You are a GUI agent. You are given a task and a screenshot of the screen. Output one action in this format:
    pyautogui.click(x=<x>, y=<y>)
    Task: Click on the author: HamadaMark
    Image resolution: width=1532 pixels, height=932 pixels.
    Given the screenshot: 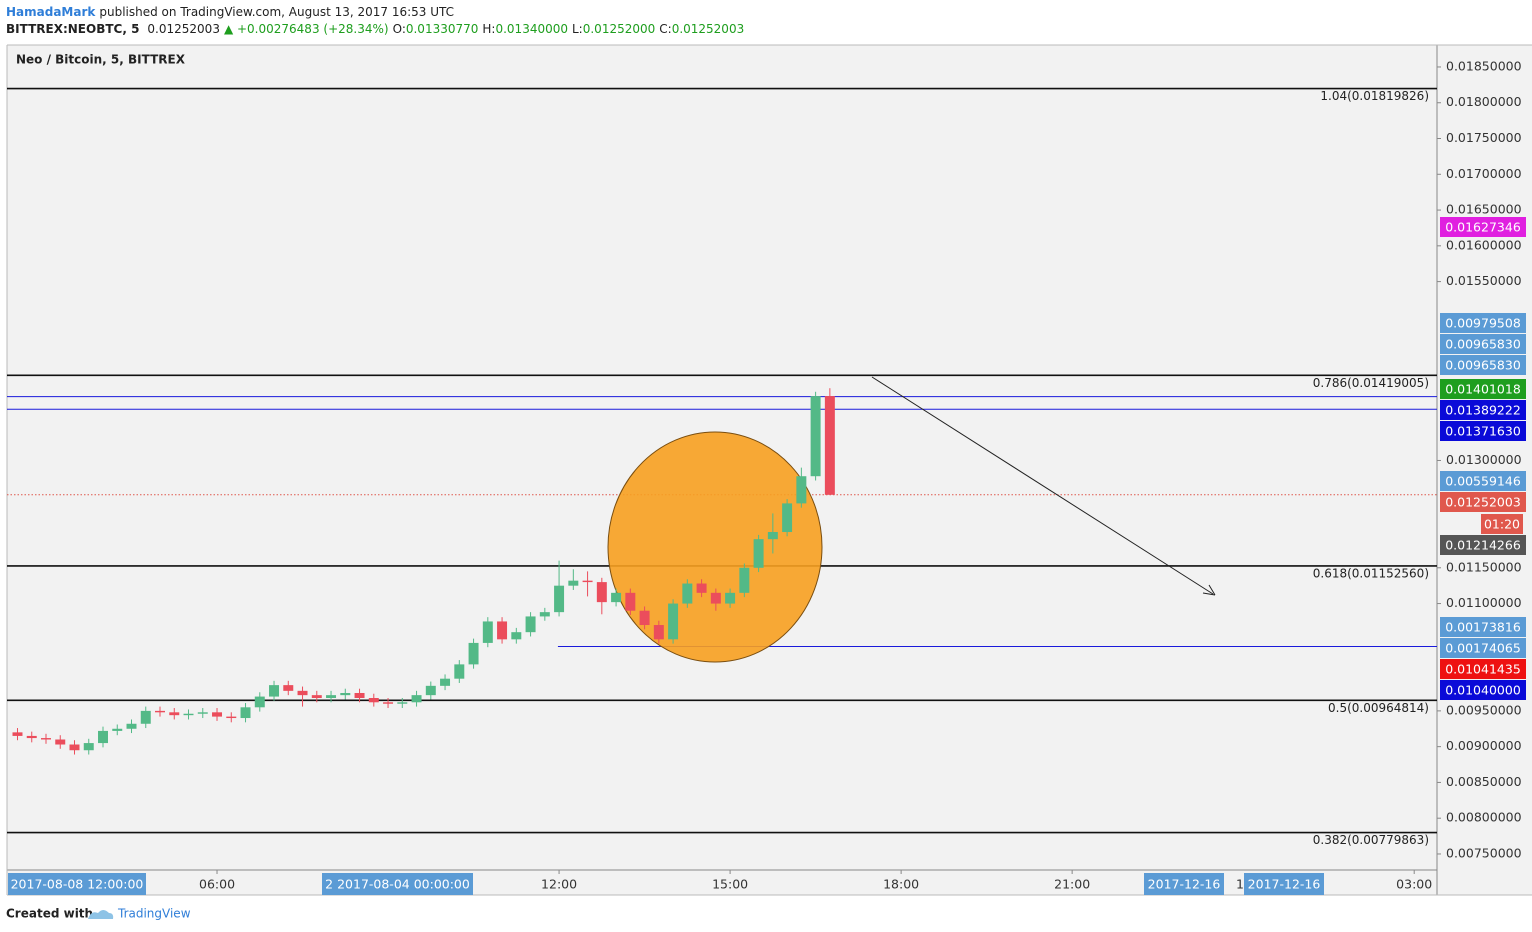 What is the action you would take?
    pyautogui.click(x=51, y=12)
    